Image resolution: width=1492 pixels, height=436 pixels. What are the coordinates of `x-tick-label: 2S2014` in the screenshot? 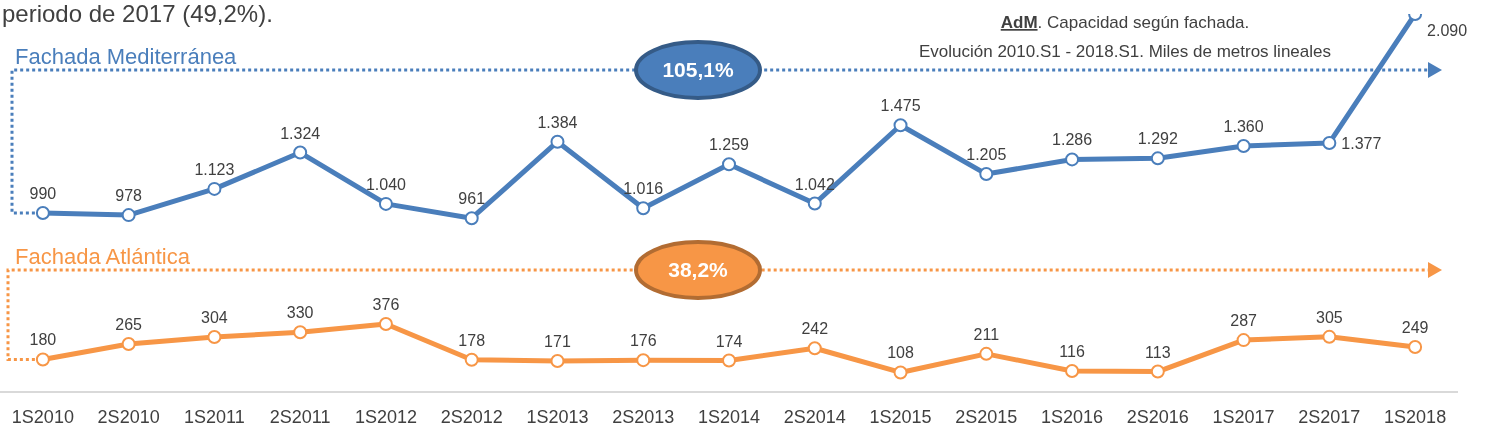 It's located at (814, 416).